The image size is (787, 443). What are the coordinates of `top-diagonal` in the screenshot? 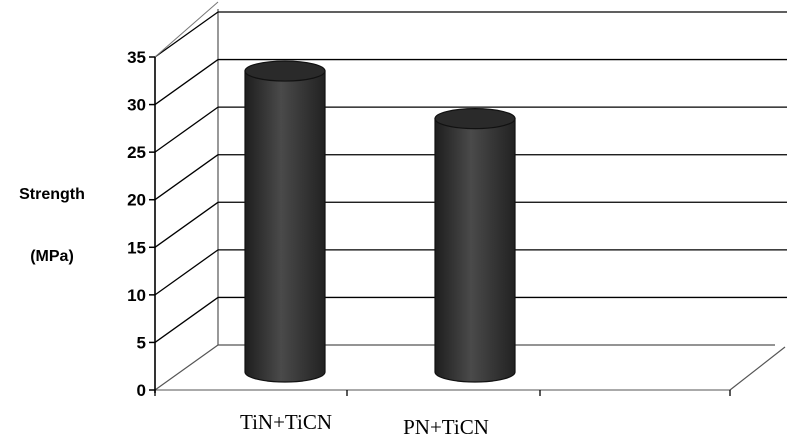 It's located at (186, 29).